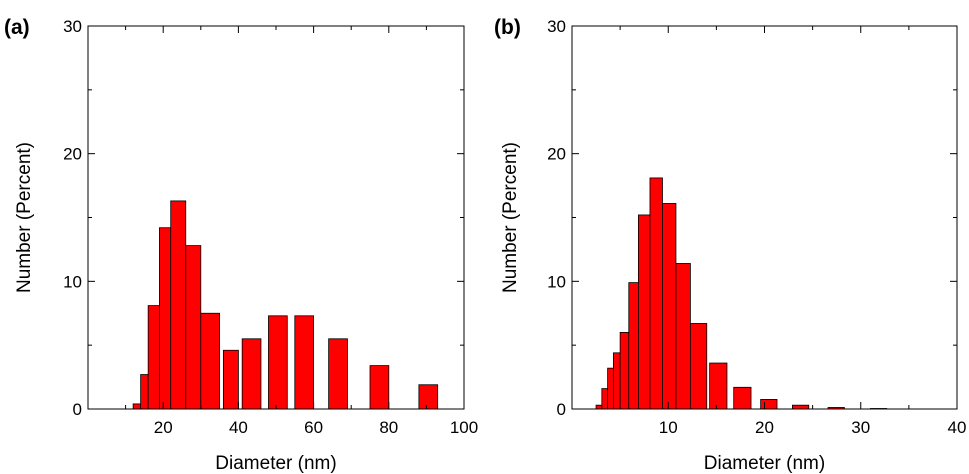  What do you see at coordinates (556, 281) in the screenshot?
I see `panel-b-ytick-label: 10` at bounding box center [556, 281].